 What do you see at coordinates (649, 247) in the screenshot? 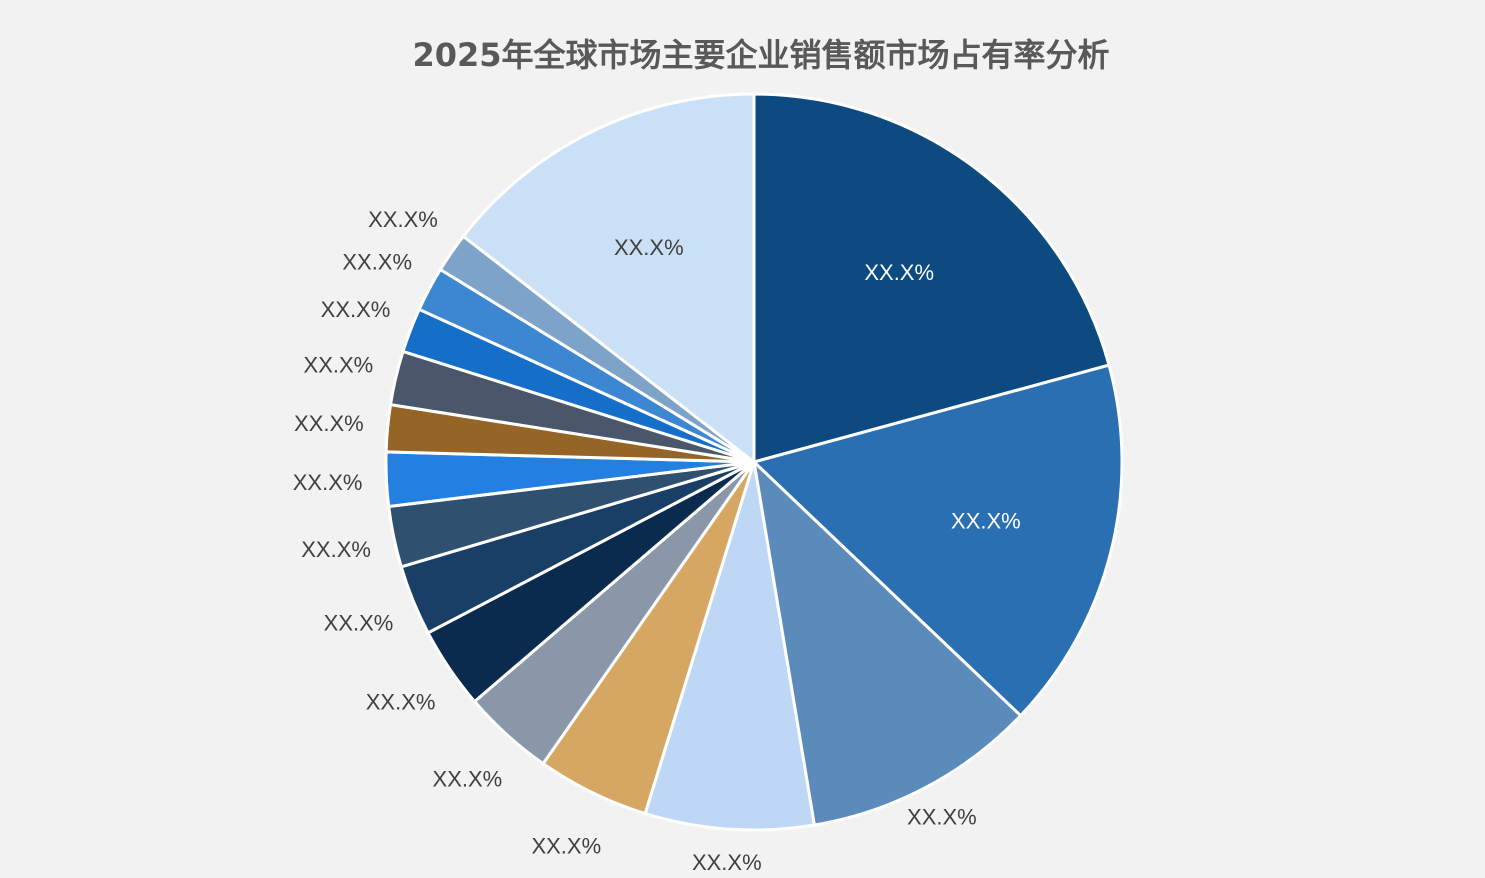
I see `data-label-16: XX.X%` at bounding box center [649, 247].